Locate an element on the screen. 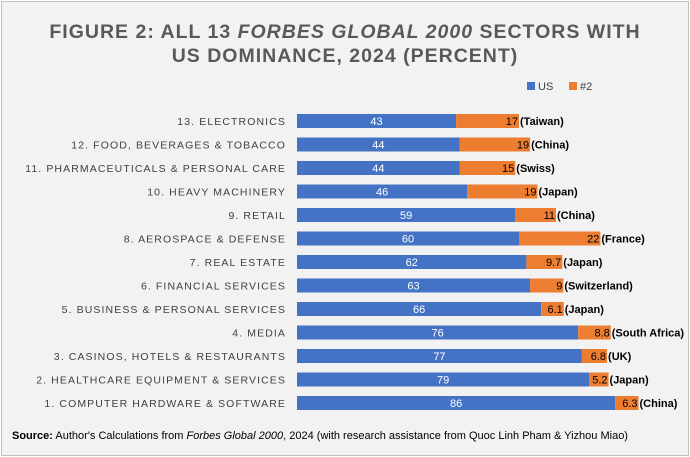  data-label-second: 15 is located at coordinates (508, 169).